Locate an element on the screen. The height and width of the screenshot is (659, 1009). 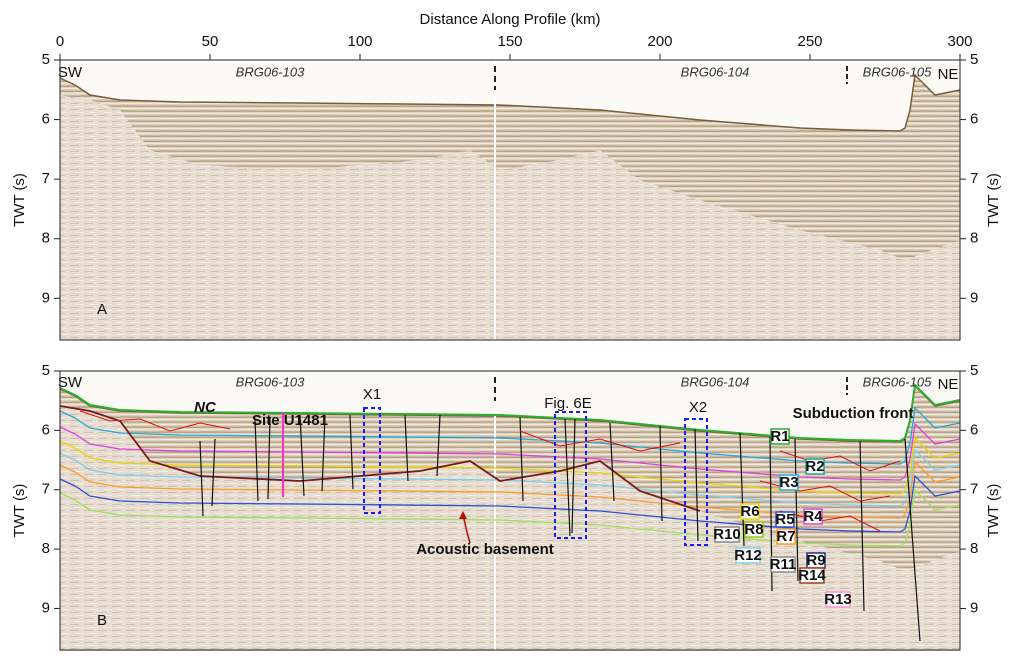
annotation: X1 is located at coordinates (372, 394).